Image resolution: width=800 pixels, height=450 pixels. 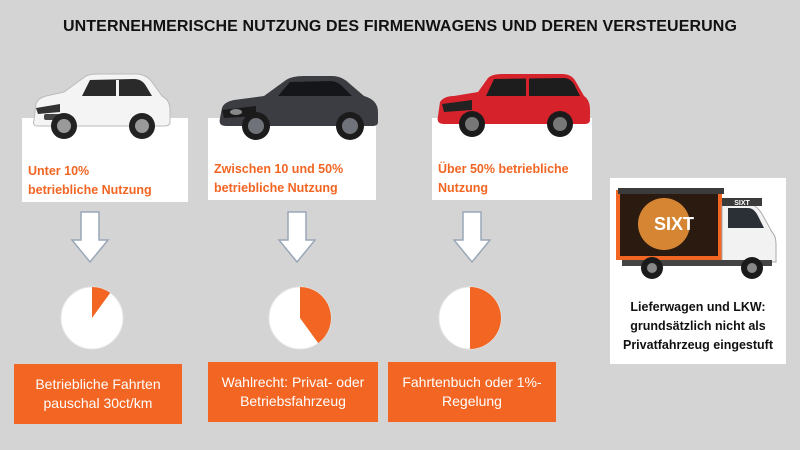 I want to click on box-truck-icon: SIXT SIXT, so click(x=696, y=233).